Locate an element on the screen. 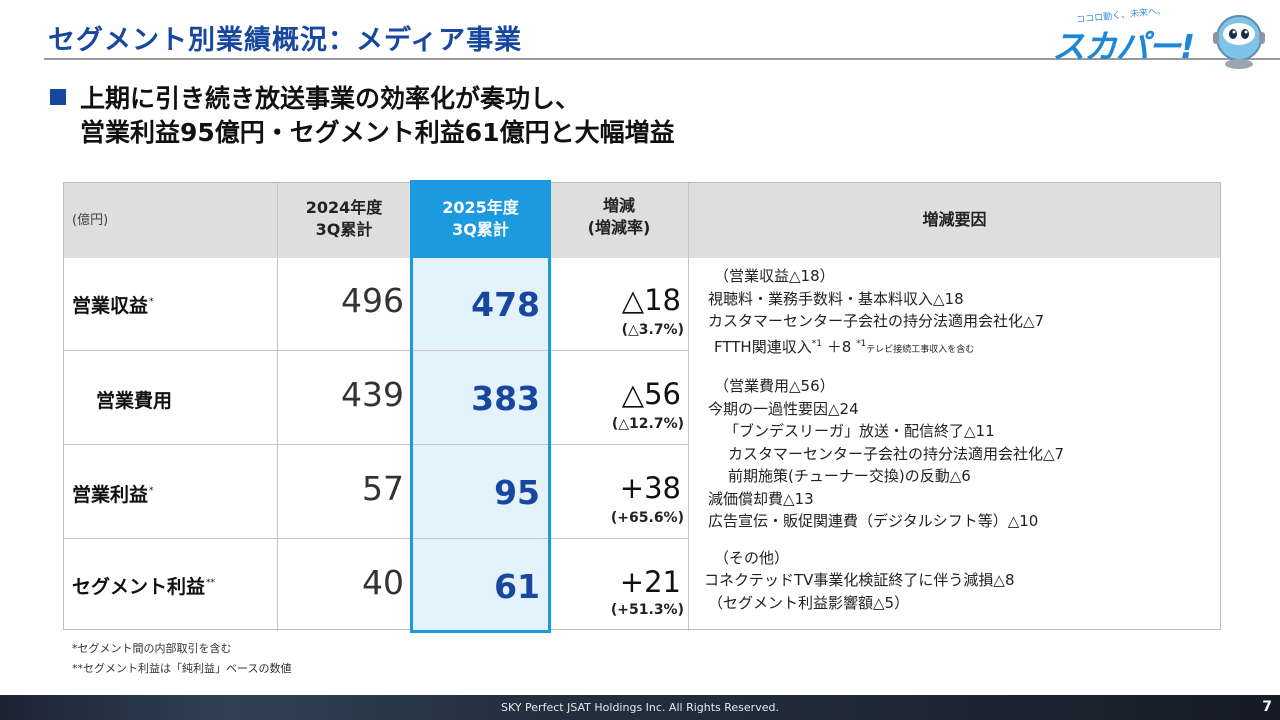  operating-income-current-value: 95 is located at coordinates (517, 492).